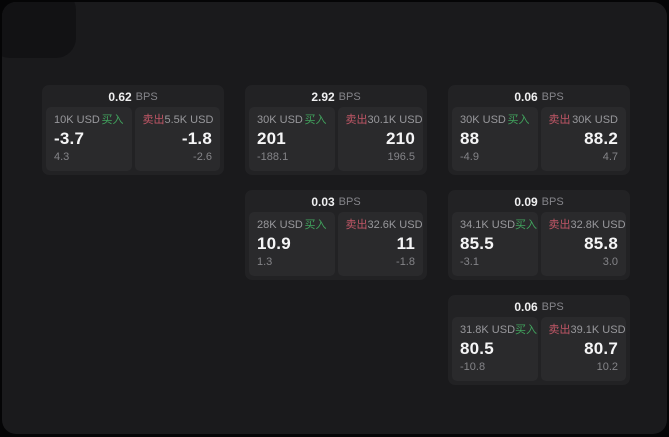 Image resolution: width=669 pixels, height=437 pixels. Describe the element at coordinates (400, 138) in the screenshot. I see `sell-price: 210` at that location.